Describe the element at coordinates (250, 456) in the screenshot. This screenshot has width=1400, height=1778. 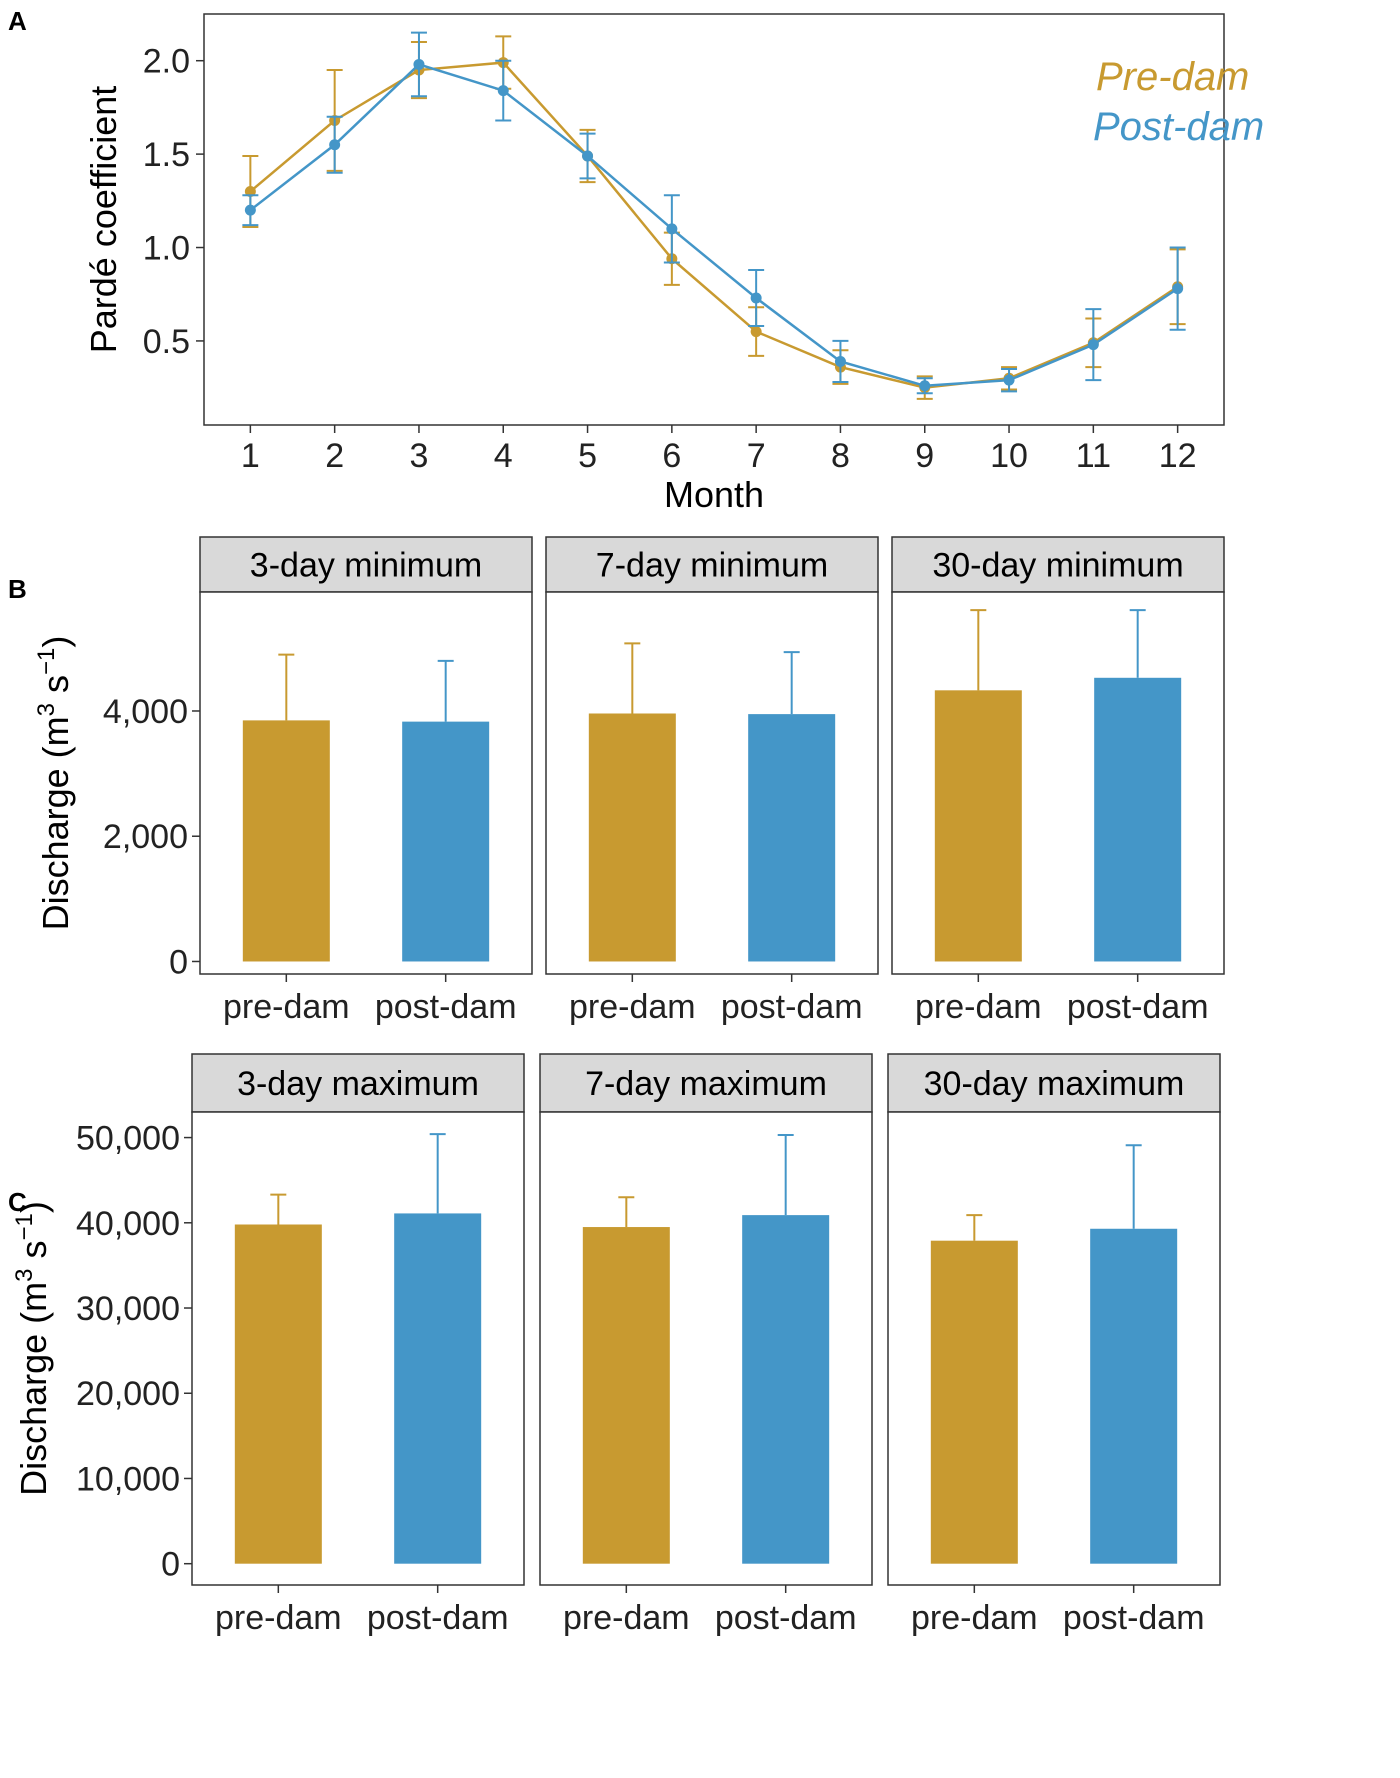
I see `x-tick-label: 1` at that location.